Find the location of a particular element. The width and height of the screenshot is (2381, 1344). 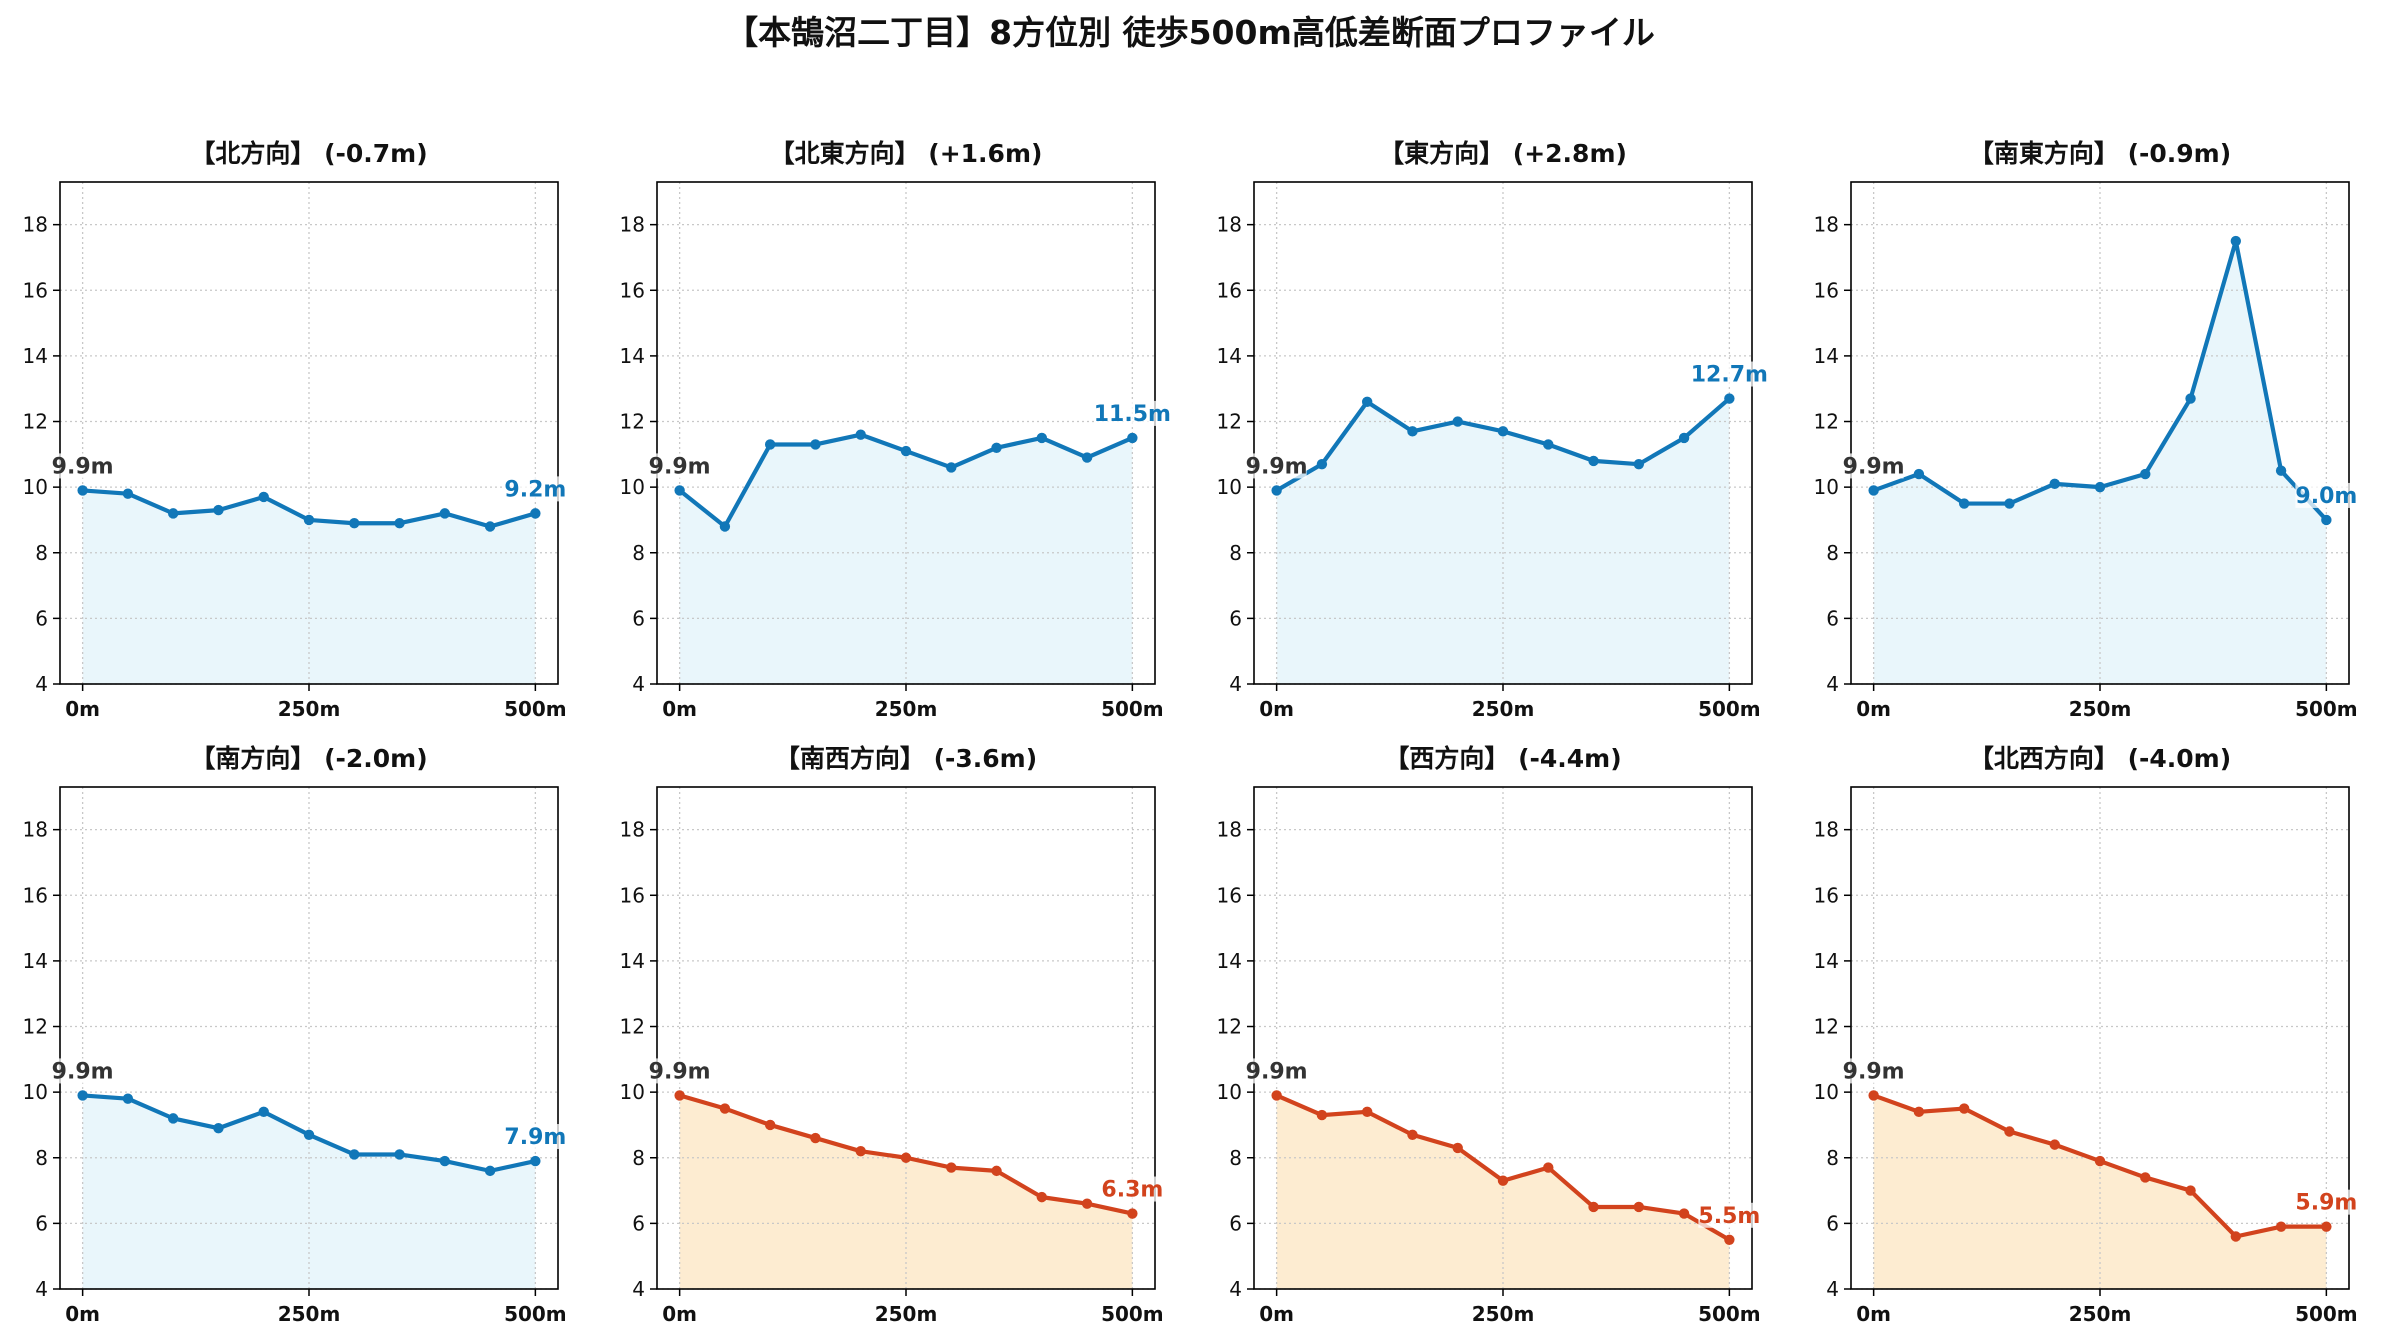

chart-title: 【南方向】 (-2.0m) is located at coordinates (308, 758).